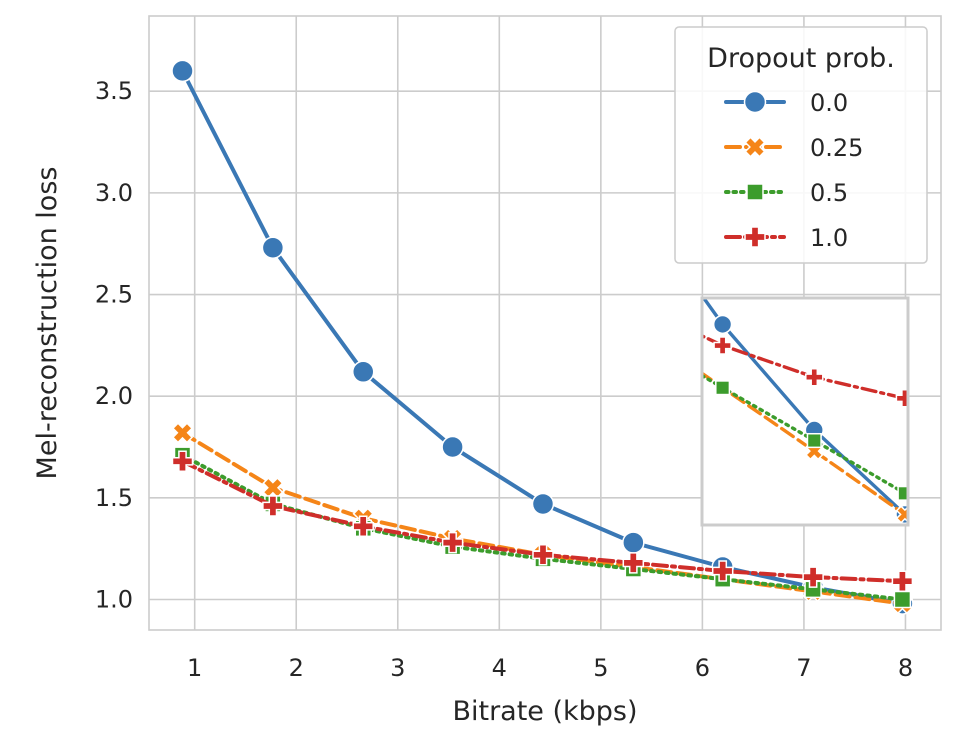 The image size is (962, 732). Describe the element at coordinates (702, 668) in the screenshot. I see `x-tick-label: 6` at that location.